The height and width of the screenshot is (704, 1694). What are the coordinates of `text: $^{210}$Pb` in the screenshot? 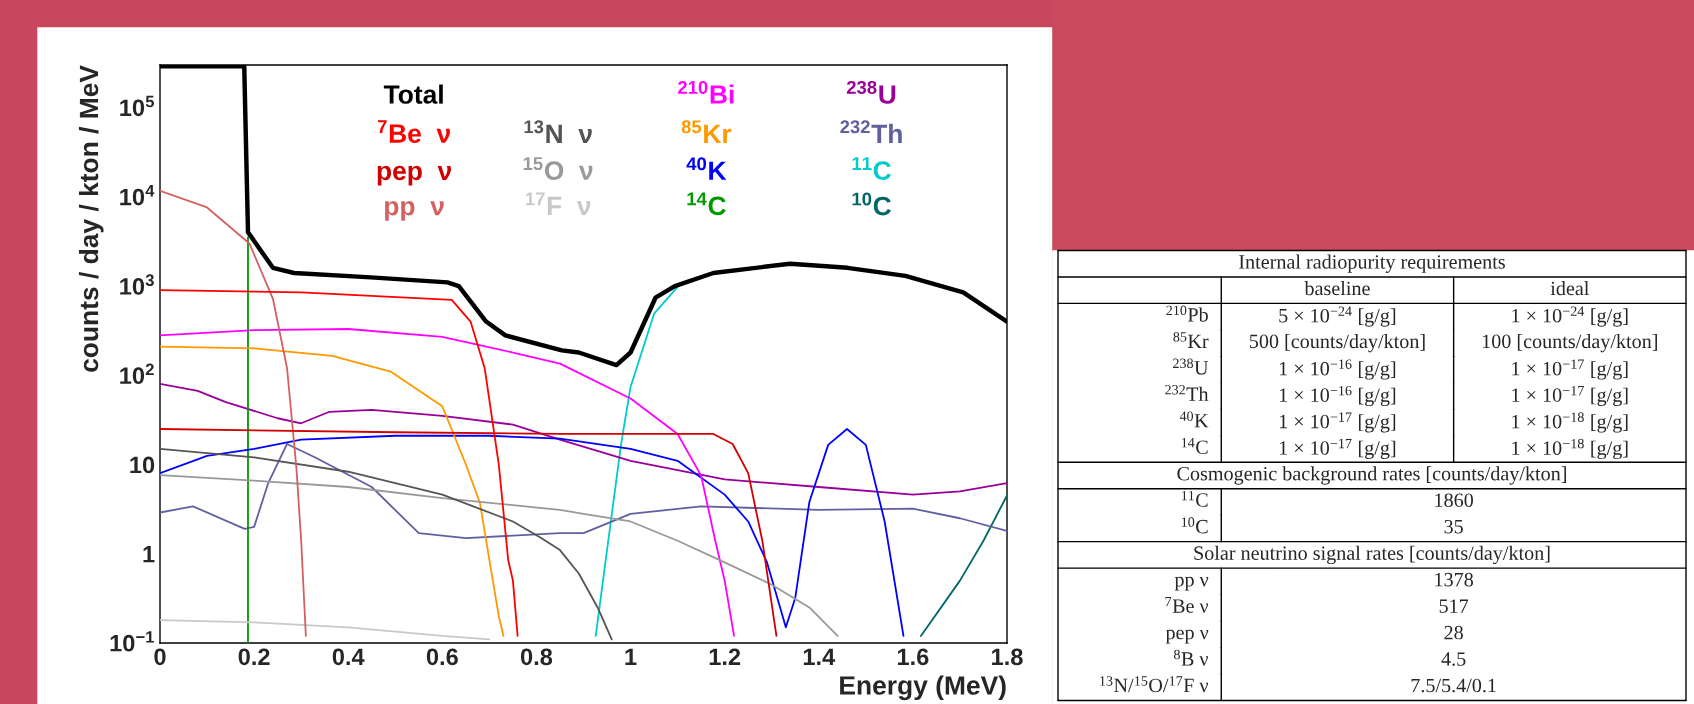 It's located at (1187, 313).